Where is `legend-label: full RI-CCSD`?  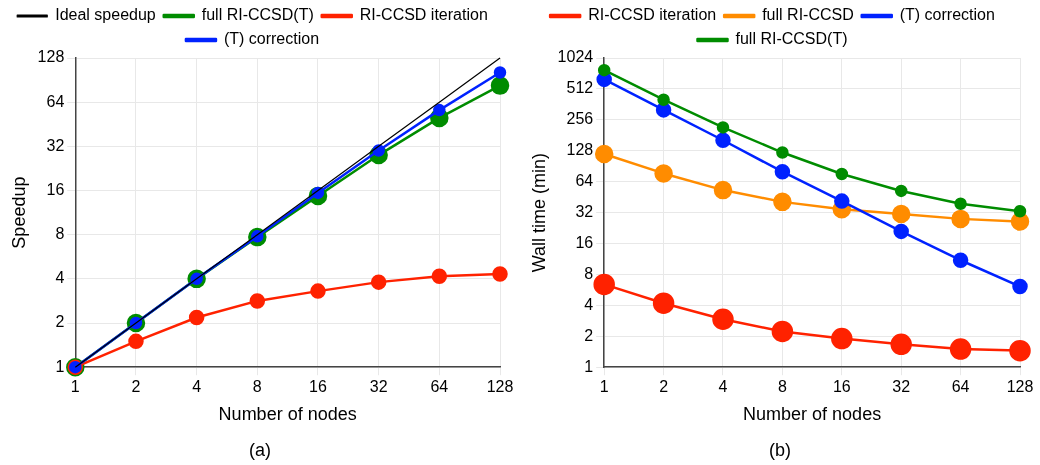
legend-label: full RI-CCSD is located at coordinates (808, 15).